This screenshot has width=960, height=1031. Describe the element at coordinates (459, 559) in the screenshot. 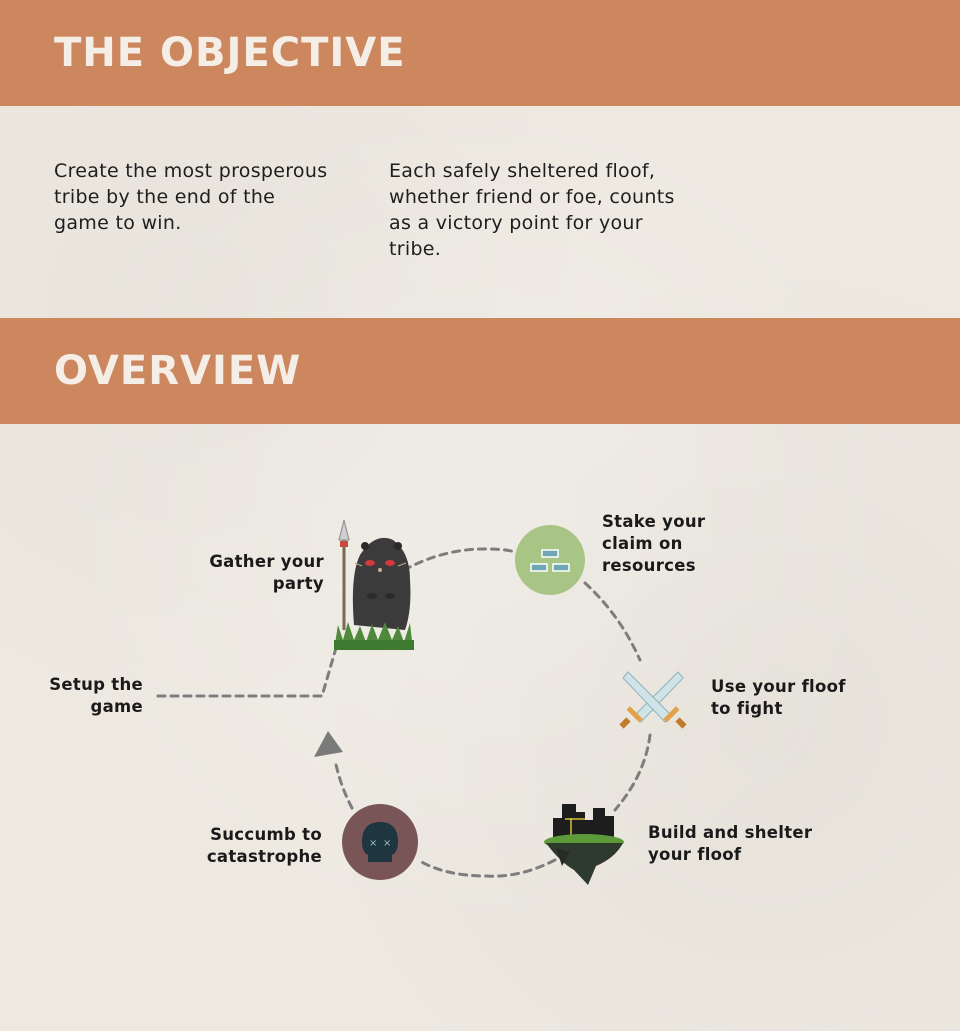

I see `cycle-arc-top` at that location.